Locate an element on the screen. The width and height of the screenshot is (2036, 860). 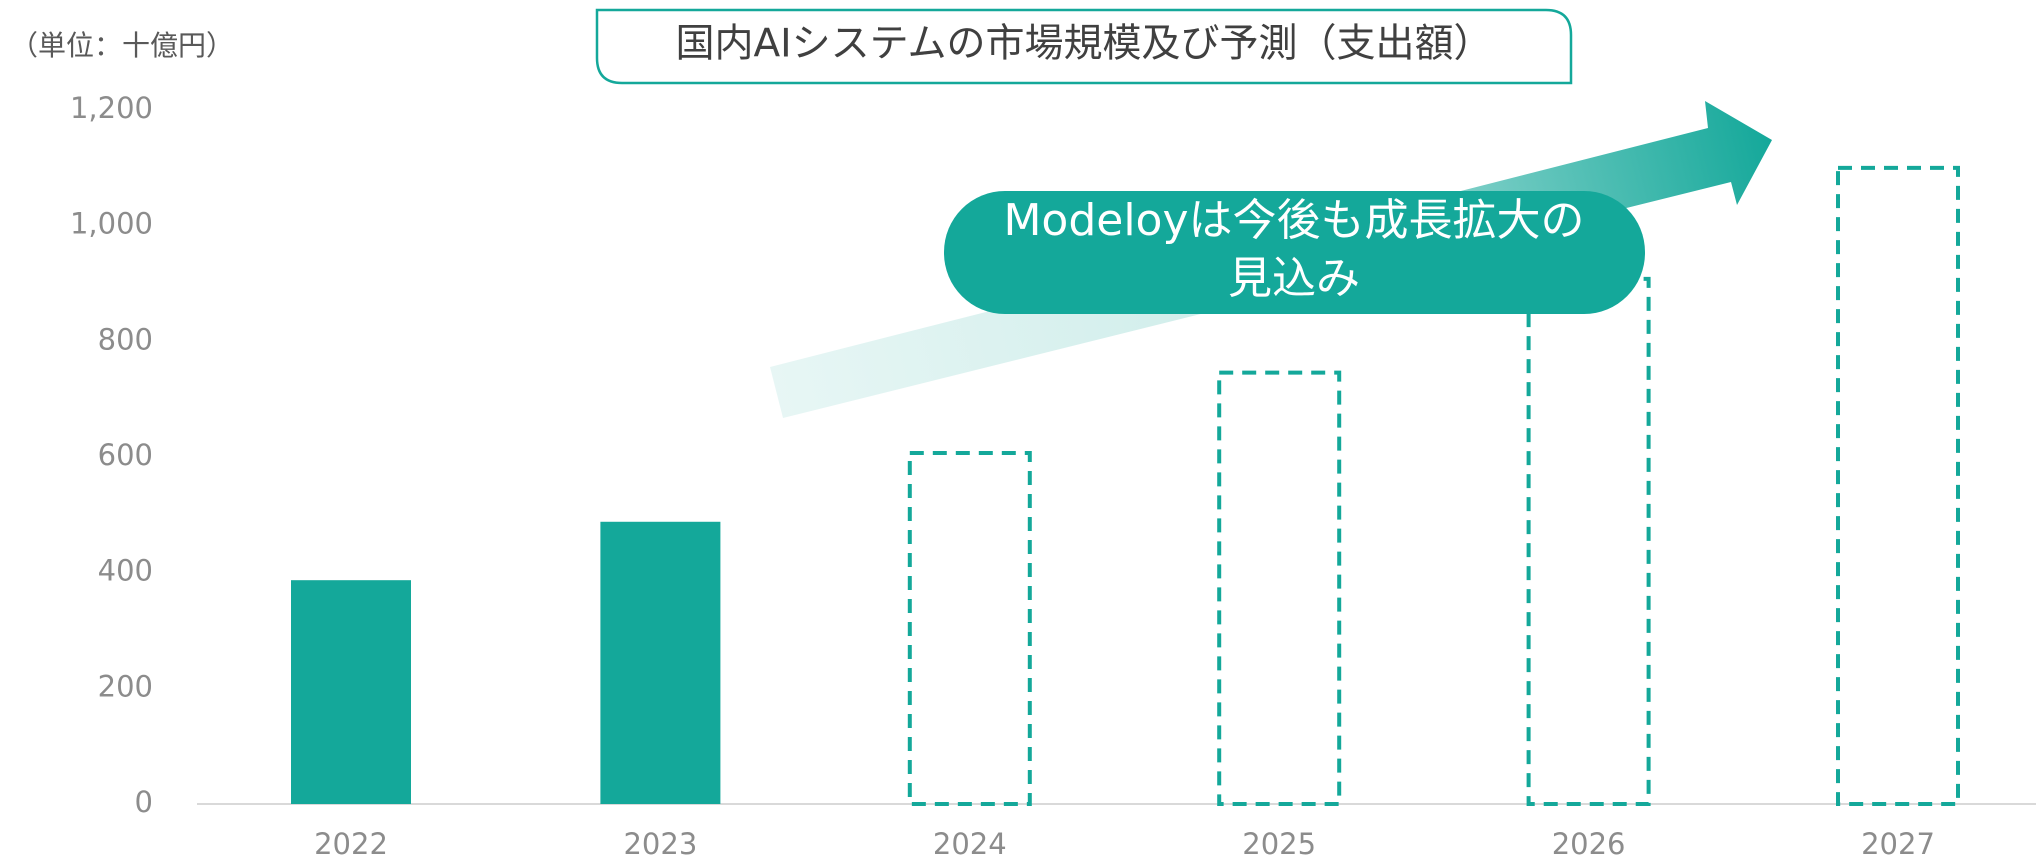
y-tick-label: 200 is located at coordinates (125, 686).